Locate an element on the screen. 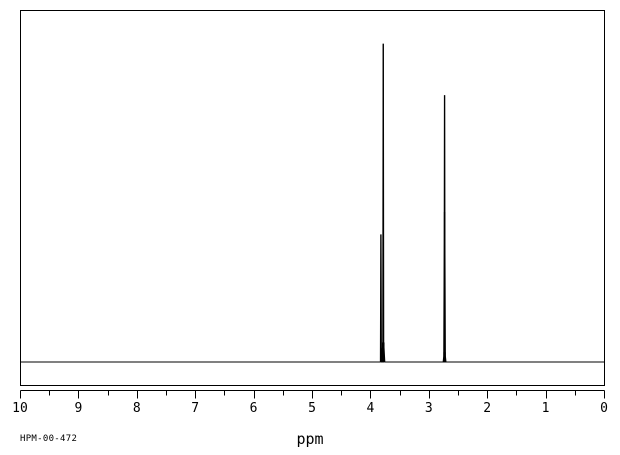 The height and width of the screenshot is (455, 620). ppm-tick-label-4: 4 is located at coordinates (370, 408).